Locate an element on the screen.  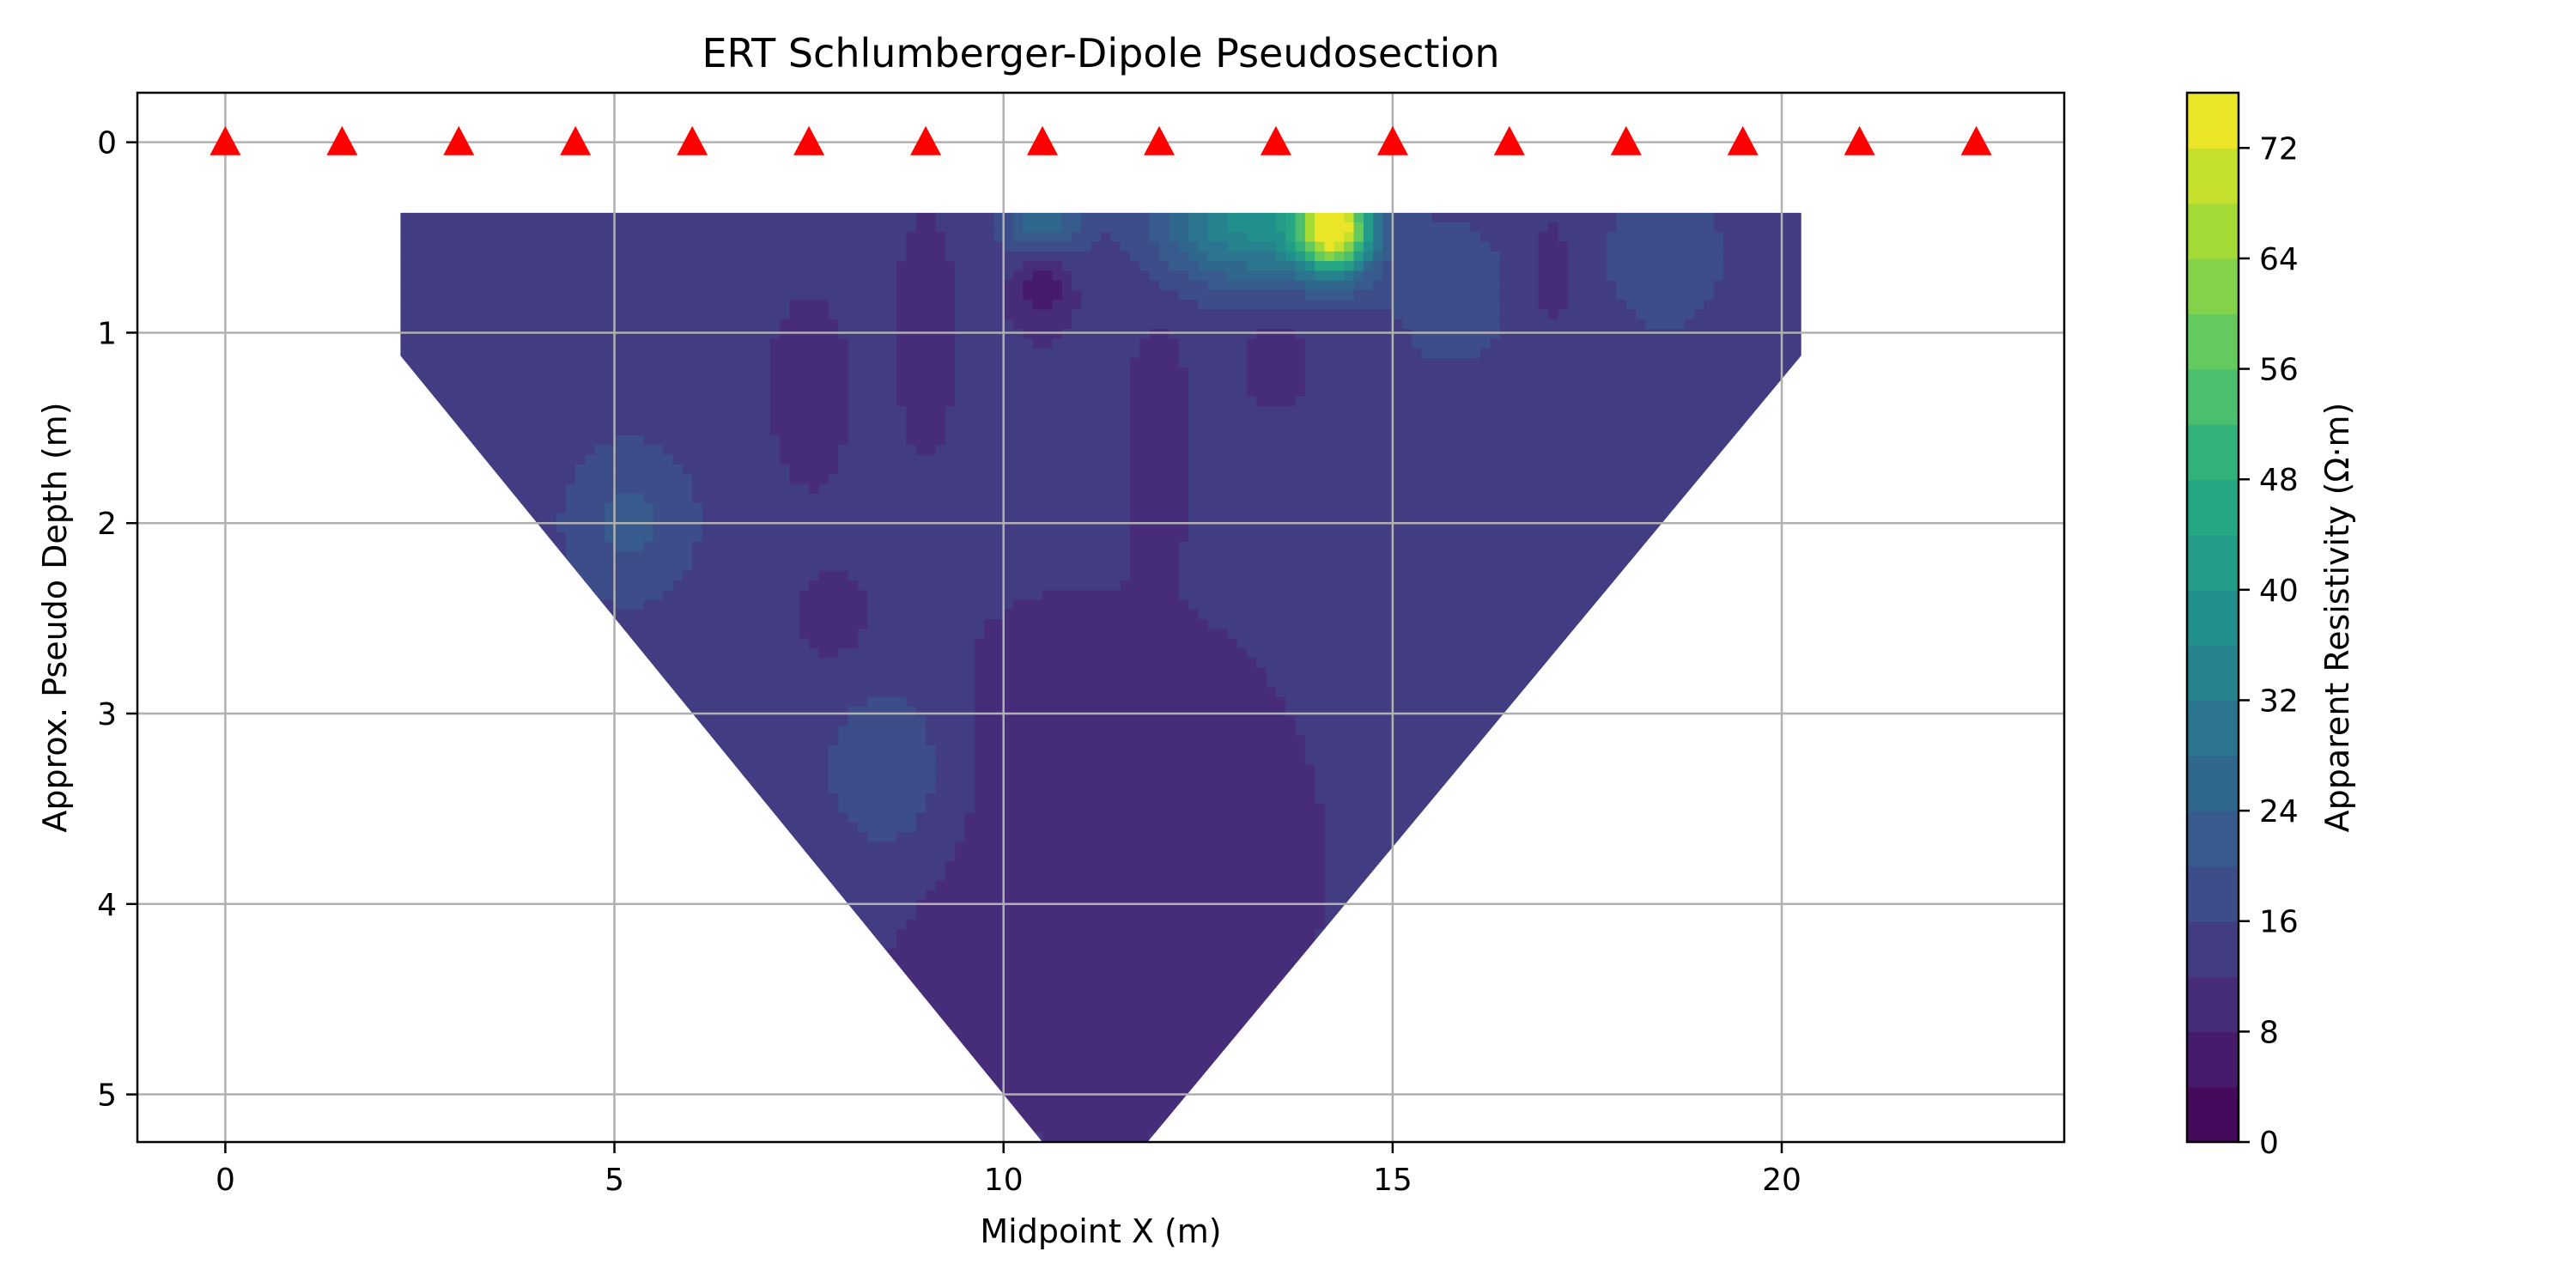
x-tick-label: 5 is located at coordinates (614, 1180).